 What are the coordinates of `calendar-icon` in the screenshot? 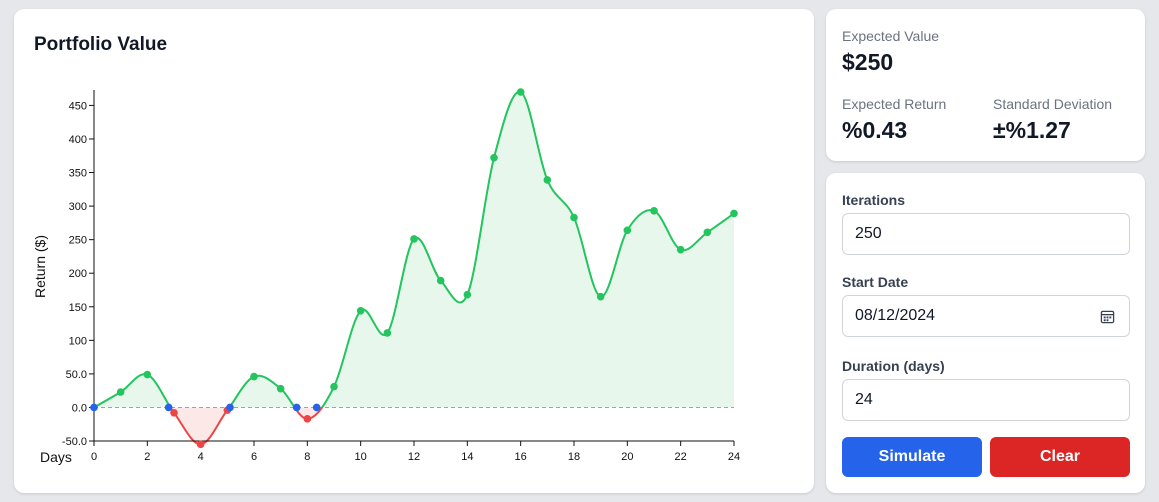 It's located at (1107, 316).